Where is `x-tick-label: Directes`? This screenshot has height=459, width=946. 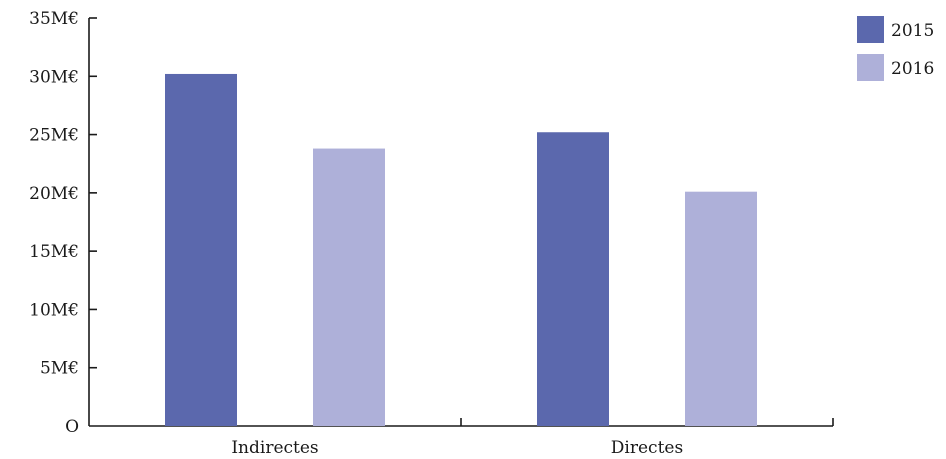 x-tick-label: Directes is located at coordinates (647, 448).